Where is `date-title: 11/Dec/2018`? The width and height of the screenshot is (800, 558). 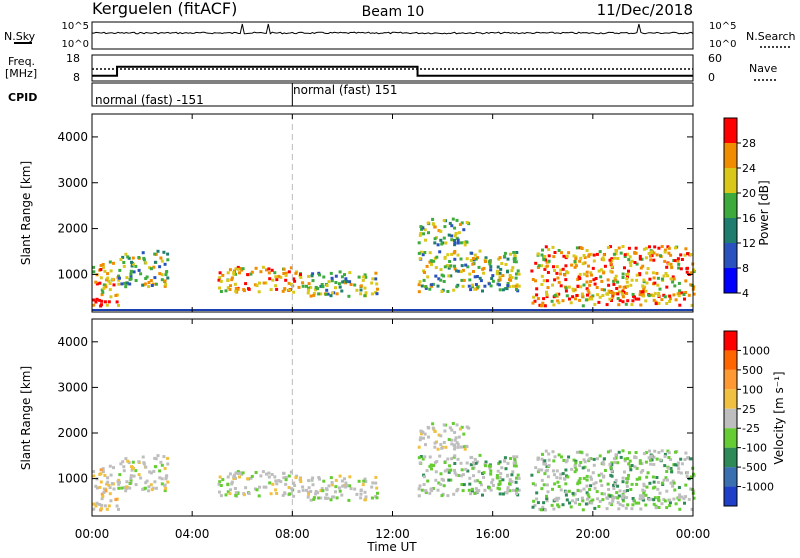
date-title: 11/Dec/2018 is located at coordinates (645, 10).